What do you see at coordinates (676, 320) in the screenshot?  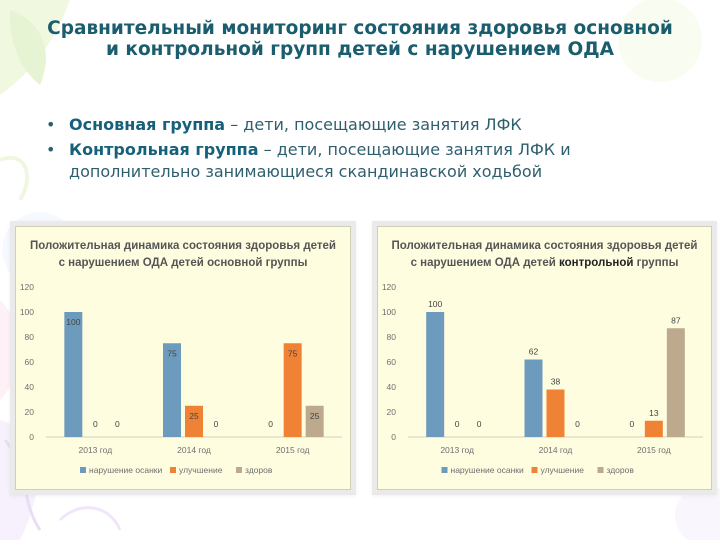 I see `bar-data-label: 87` at bounding box center [676, 320].